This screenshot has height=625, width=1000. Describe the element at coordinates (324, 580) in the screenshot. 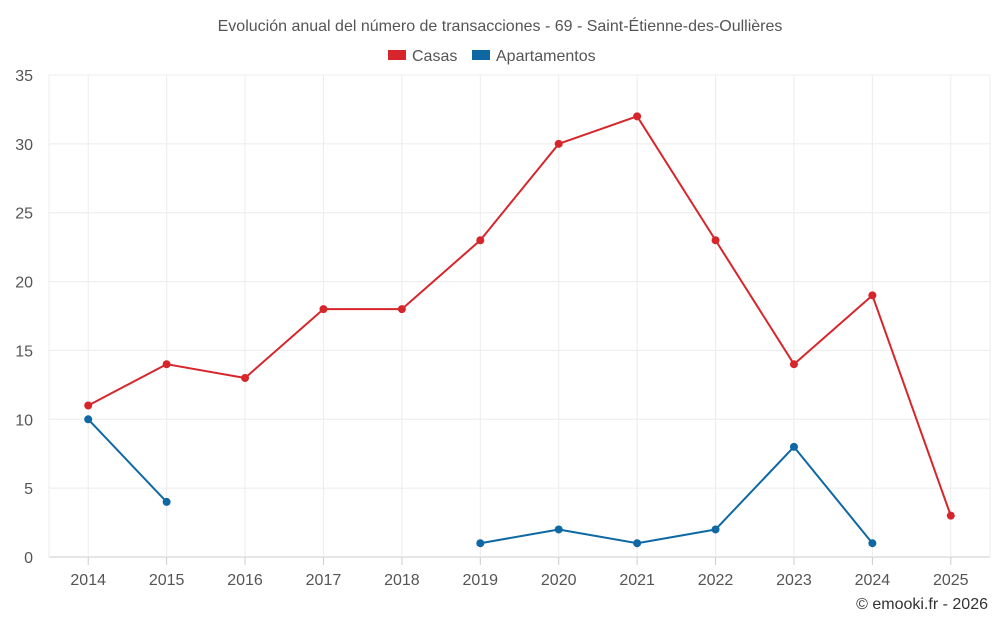

I see `x-tick-label: 2017` at that location.